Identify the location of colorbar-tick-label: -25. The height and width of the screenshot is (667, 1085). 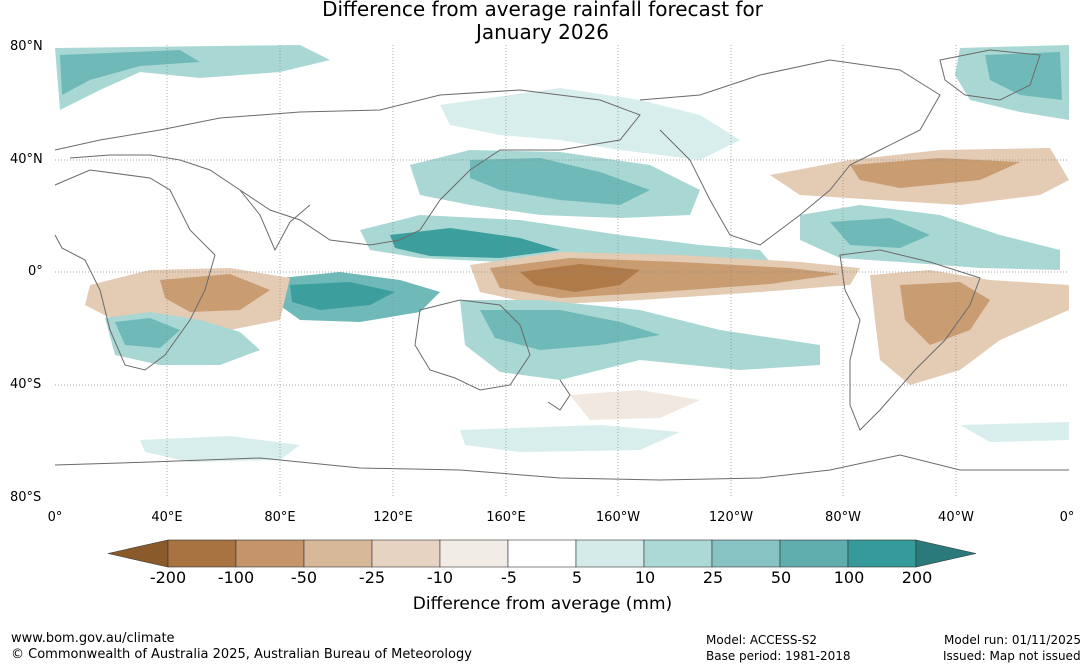
(372, 577).